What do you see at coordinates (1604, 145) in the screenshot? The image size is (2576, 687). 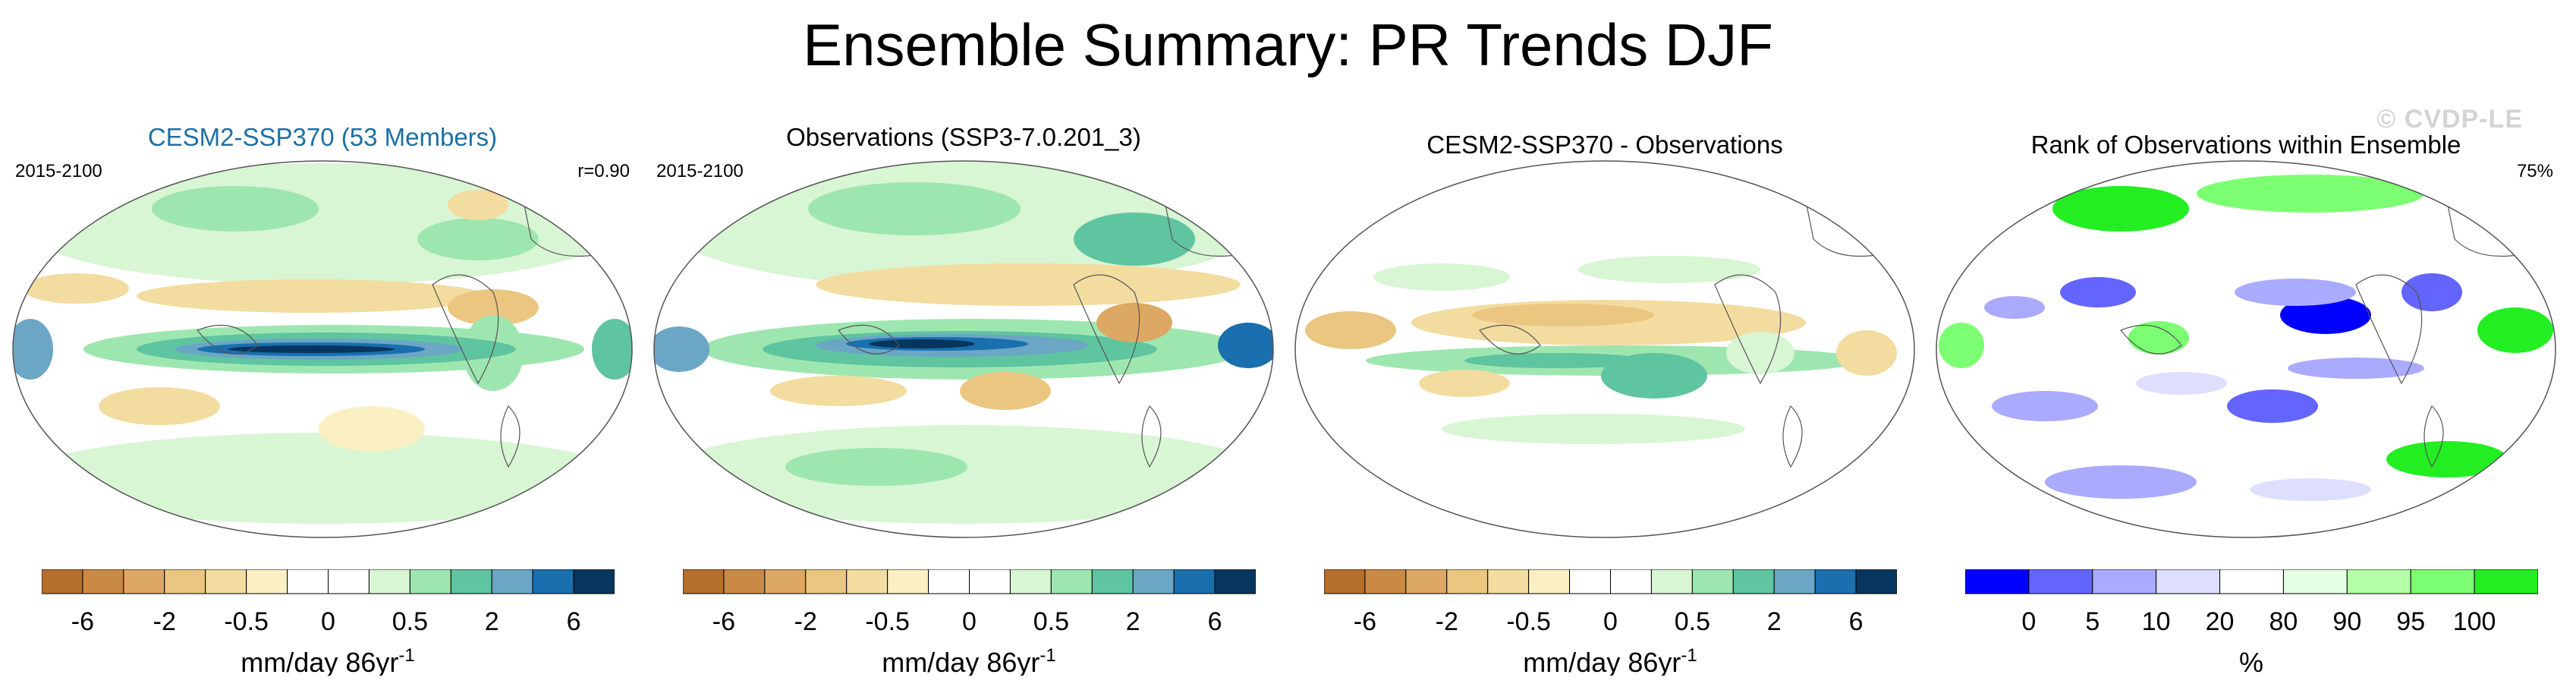 I see `panel-title: CESM2-SSP370 - Observations` at bounding box center [1604, 145].